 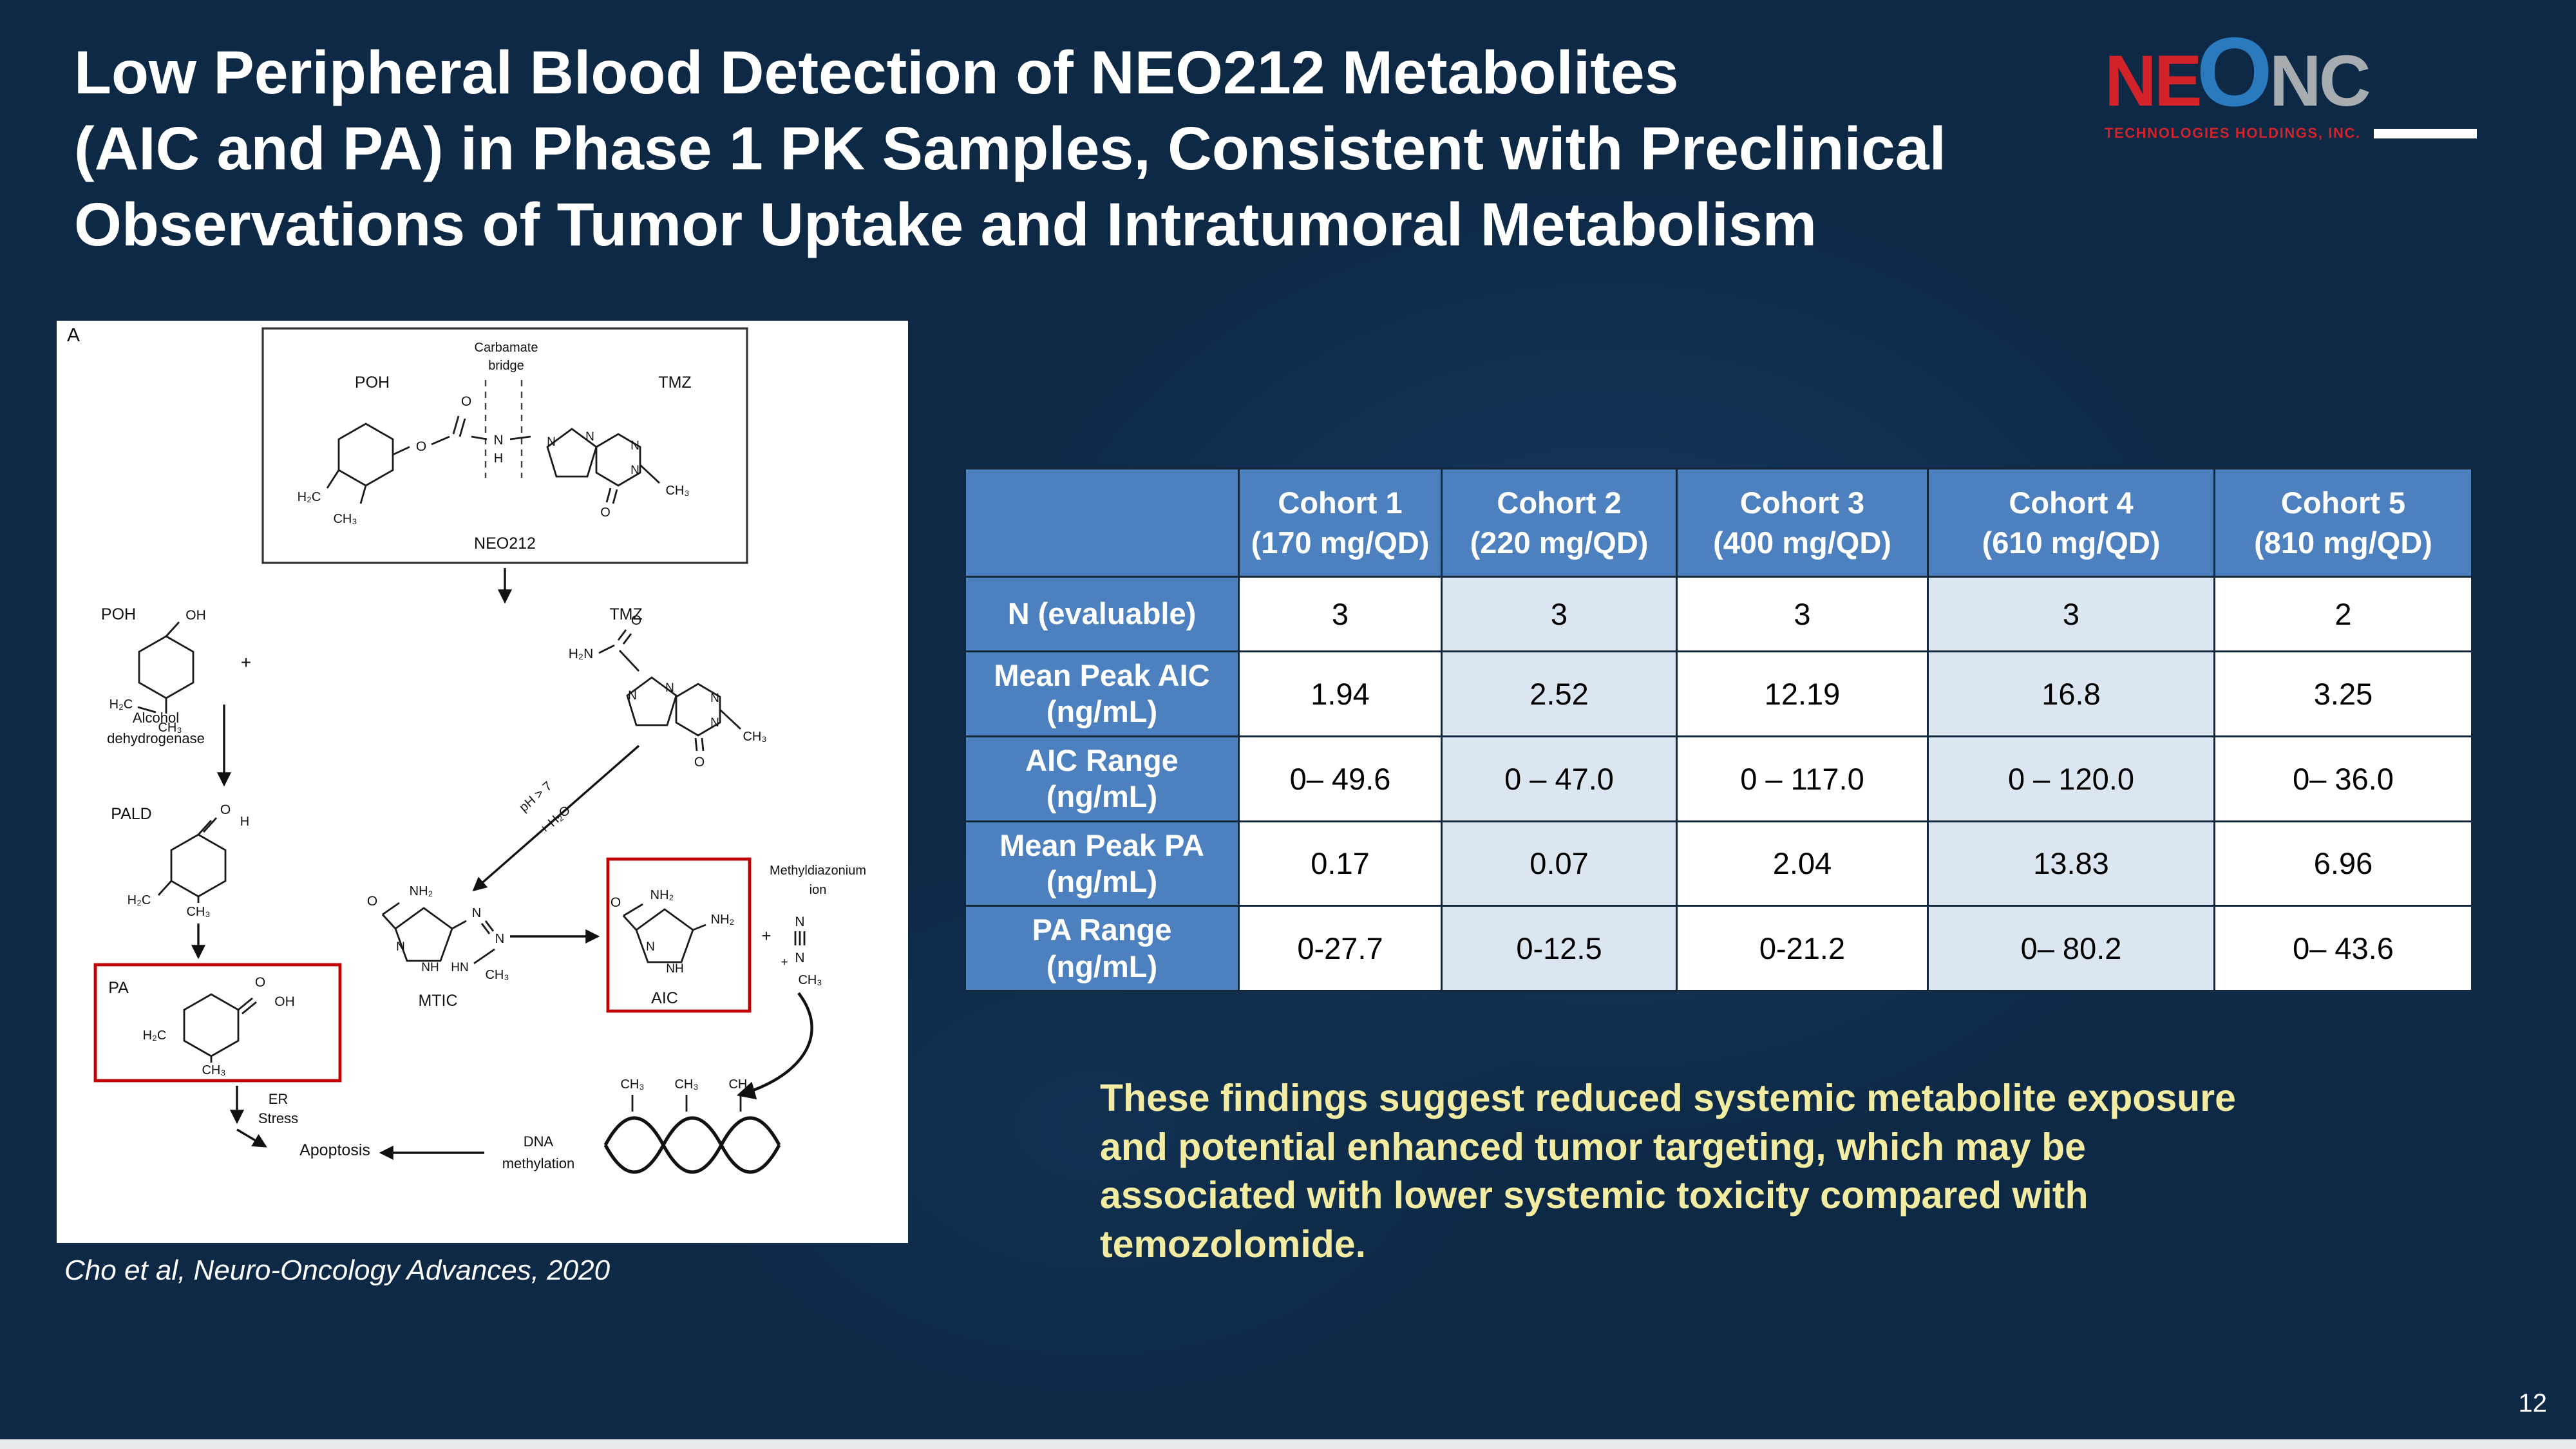 I want to click on arrow-tmz-to-mtic, so click(x=556, y=818).